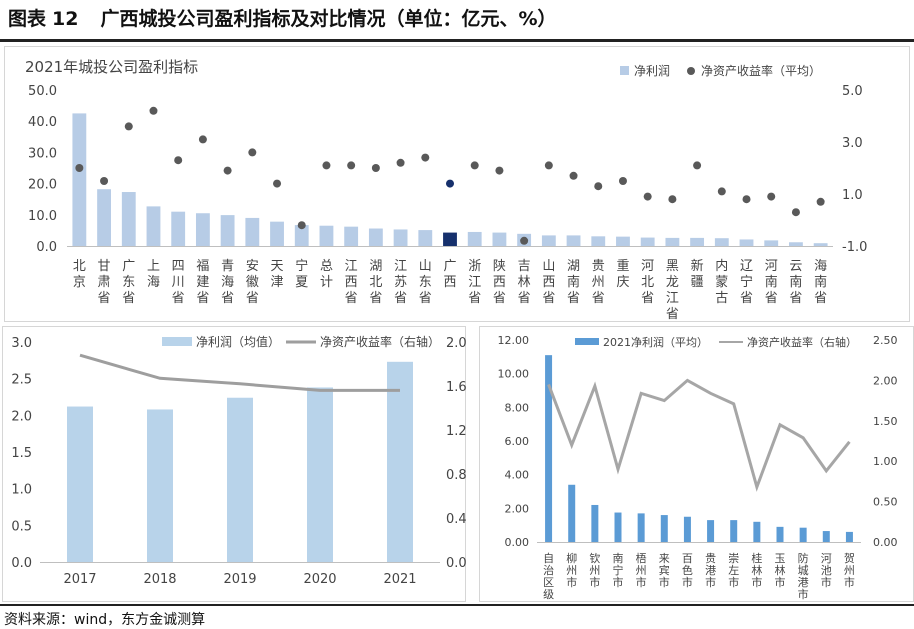  I want to click on yleft-tick-label: 30.0, so click(42, 153).